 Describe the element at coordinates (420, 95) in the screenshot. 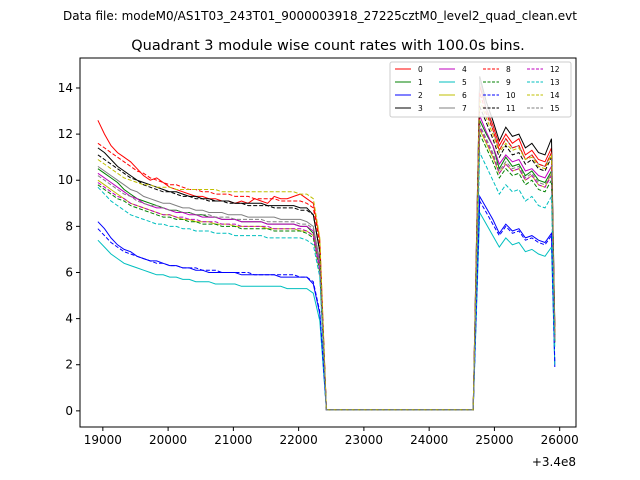

I see `legend-label-2: 2` at that location.